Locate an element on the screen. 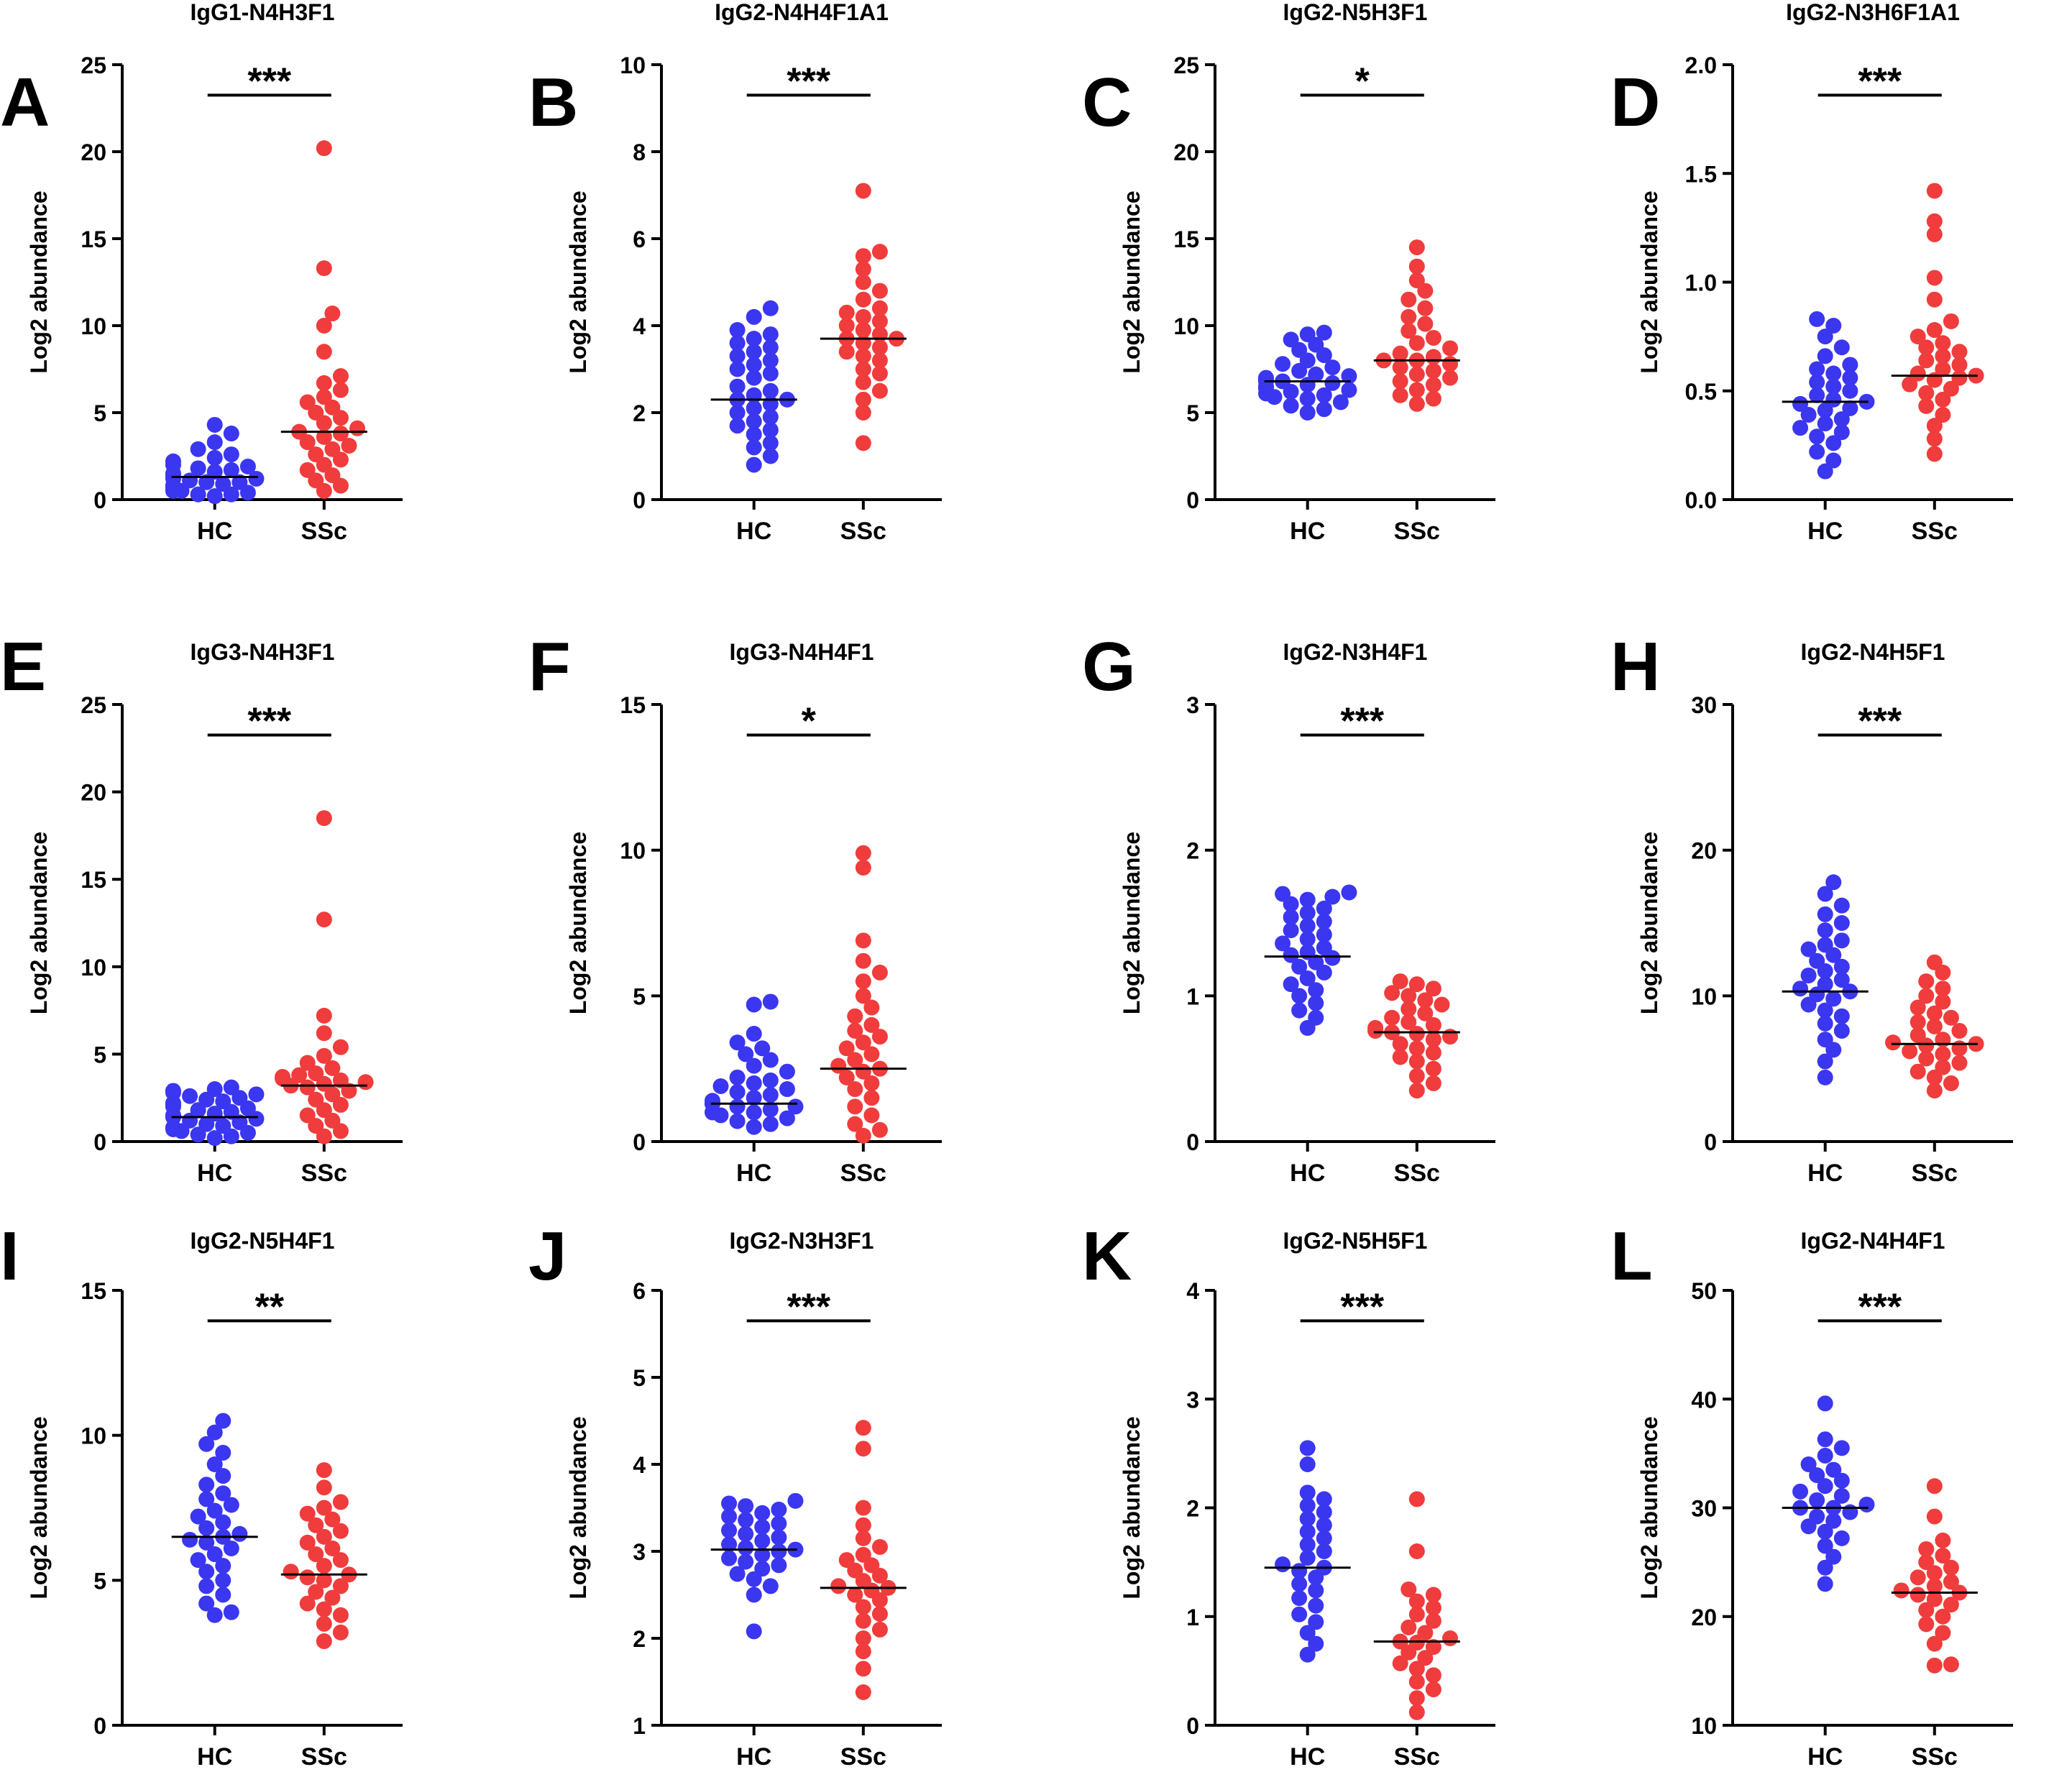 This screenshot has width=2072, height=1772. significance-label: *** is located at coordinates (808, 81).